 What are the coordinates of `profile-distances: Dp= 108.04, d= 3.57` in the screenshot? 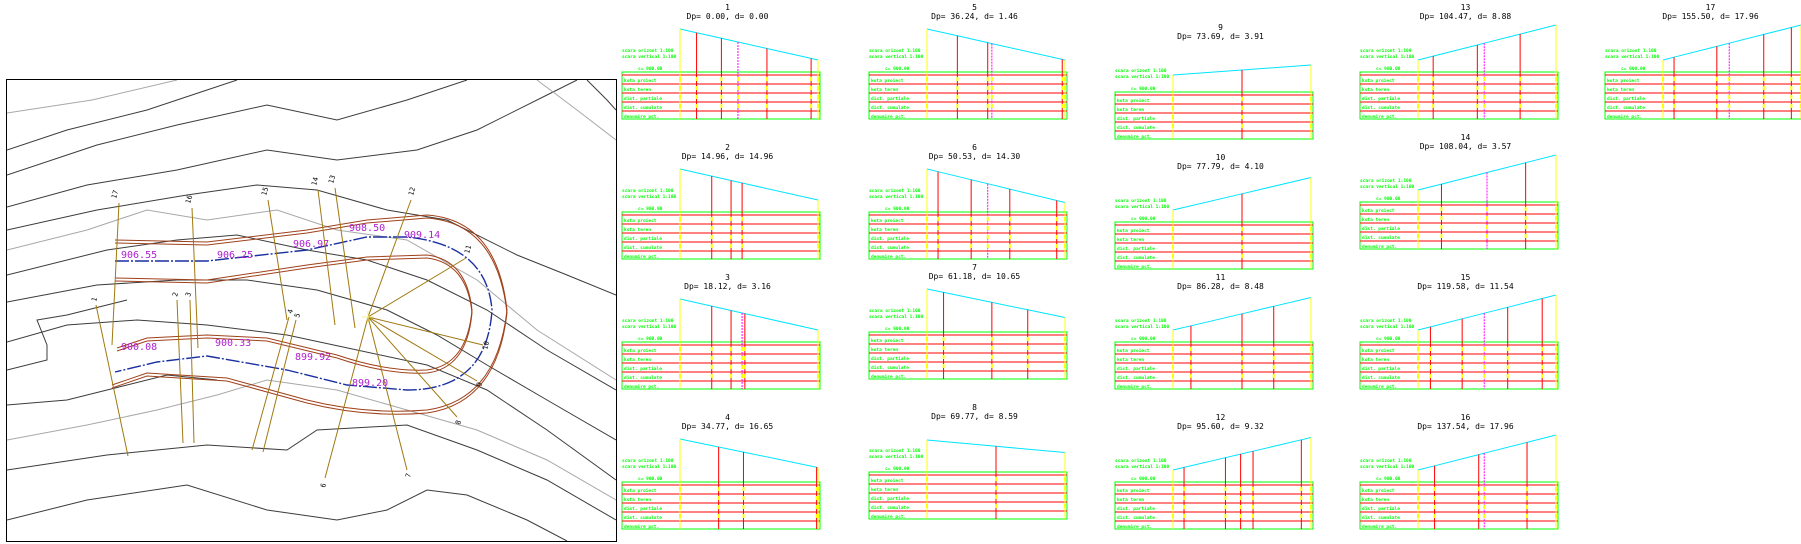 It's located at (1465, 146).